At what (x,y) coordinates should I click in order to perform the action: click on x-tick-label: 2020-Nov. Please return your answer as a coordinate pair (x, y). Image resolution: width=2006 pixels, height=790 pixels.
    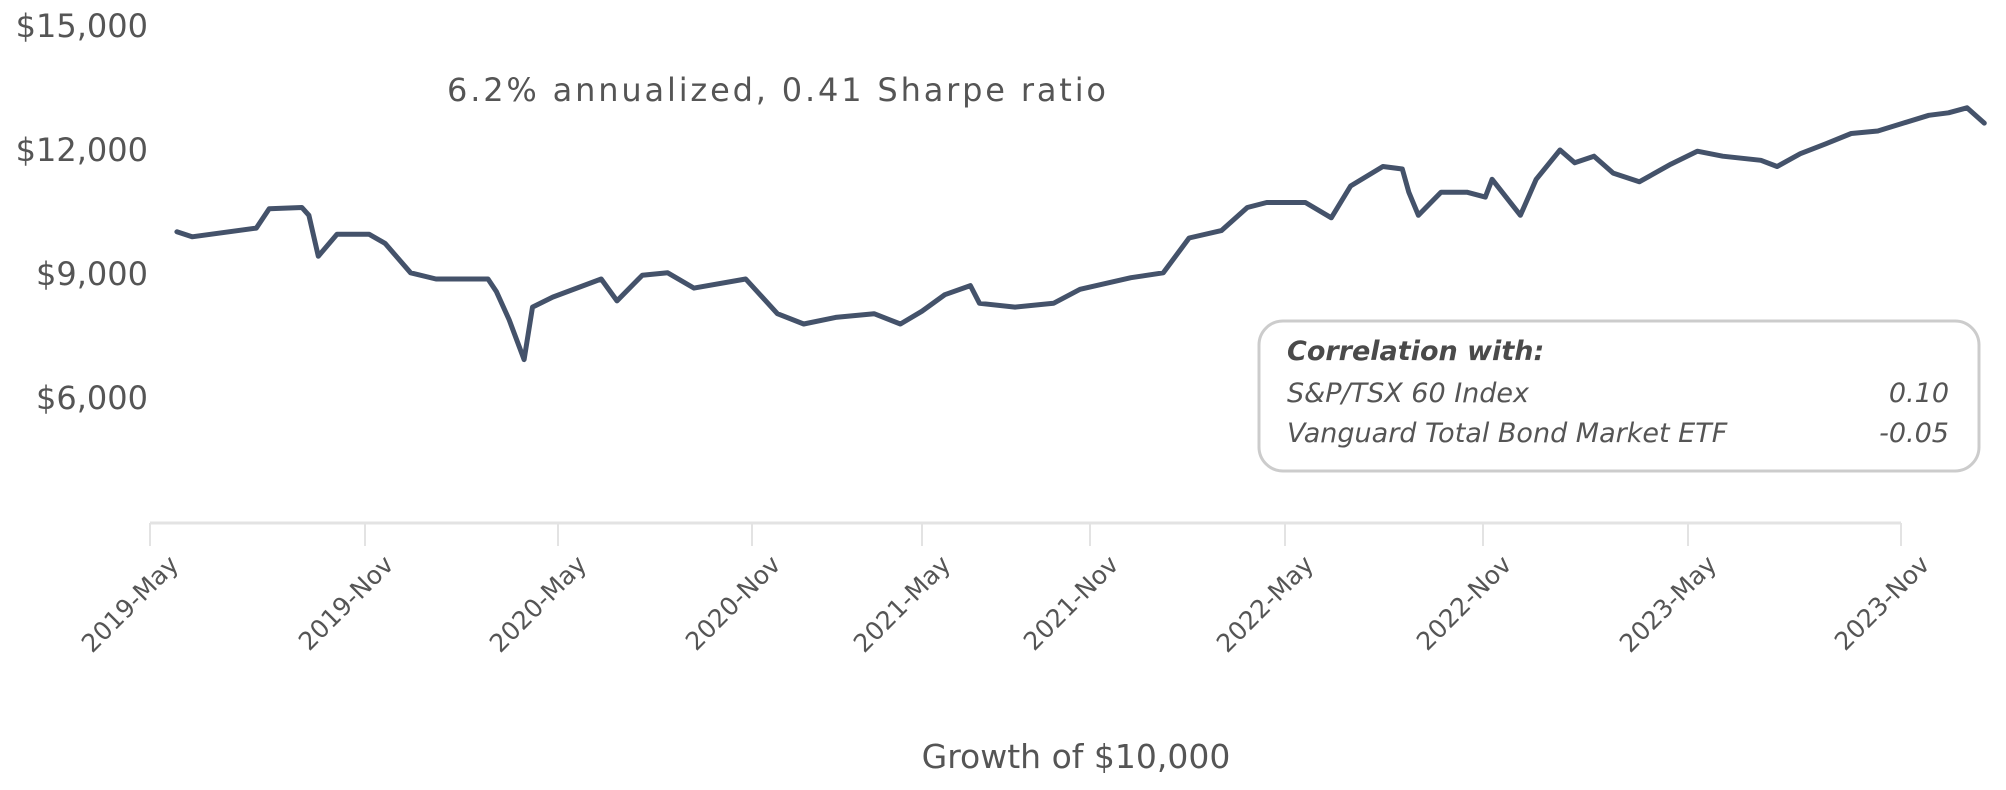
    Looking at the image, I should click on (733, 603).